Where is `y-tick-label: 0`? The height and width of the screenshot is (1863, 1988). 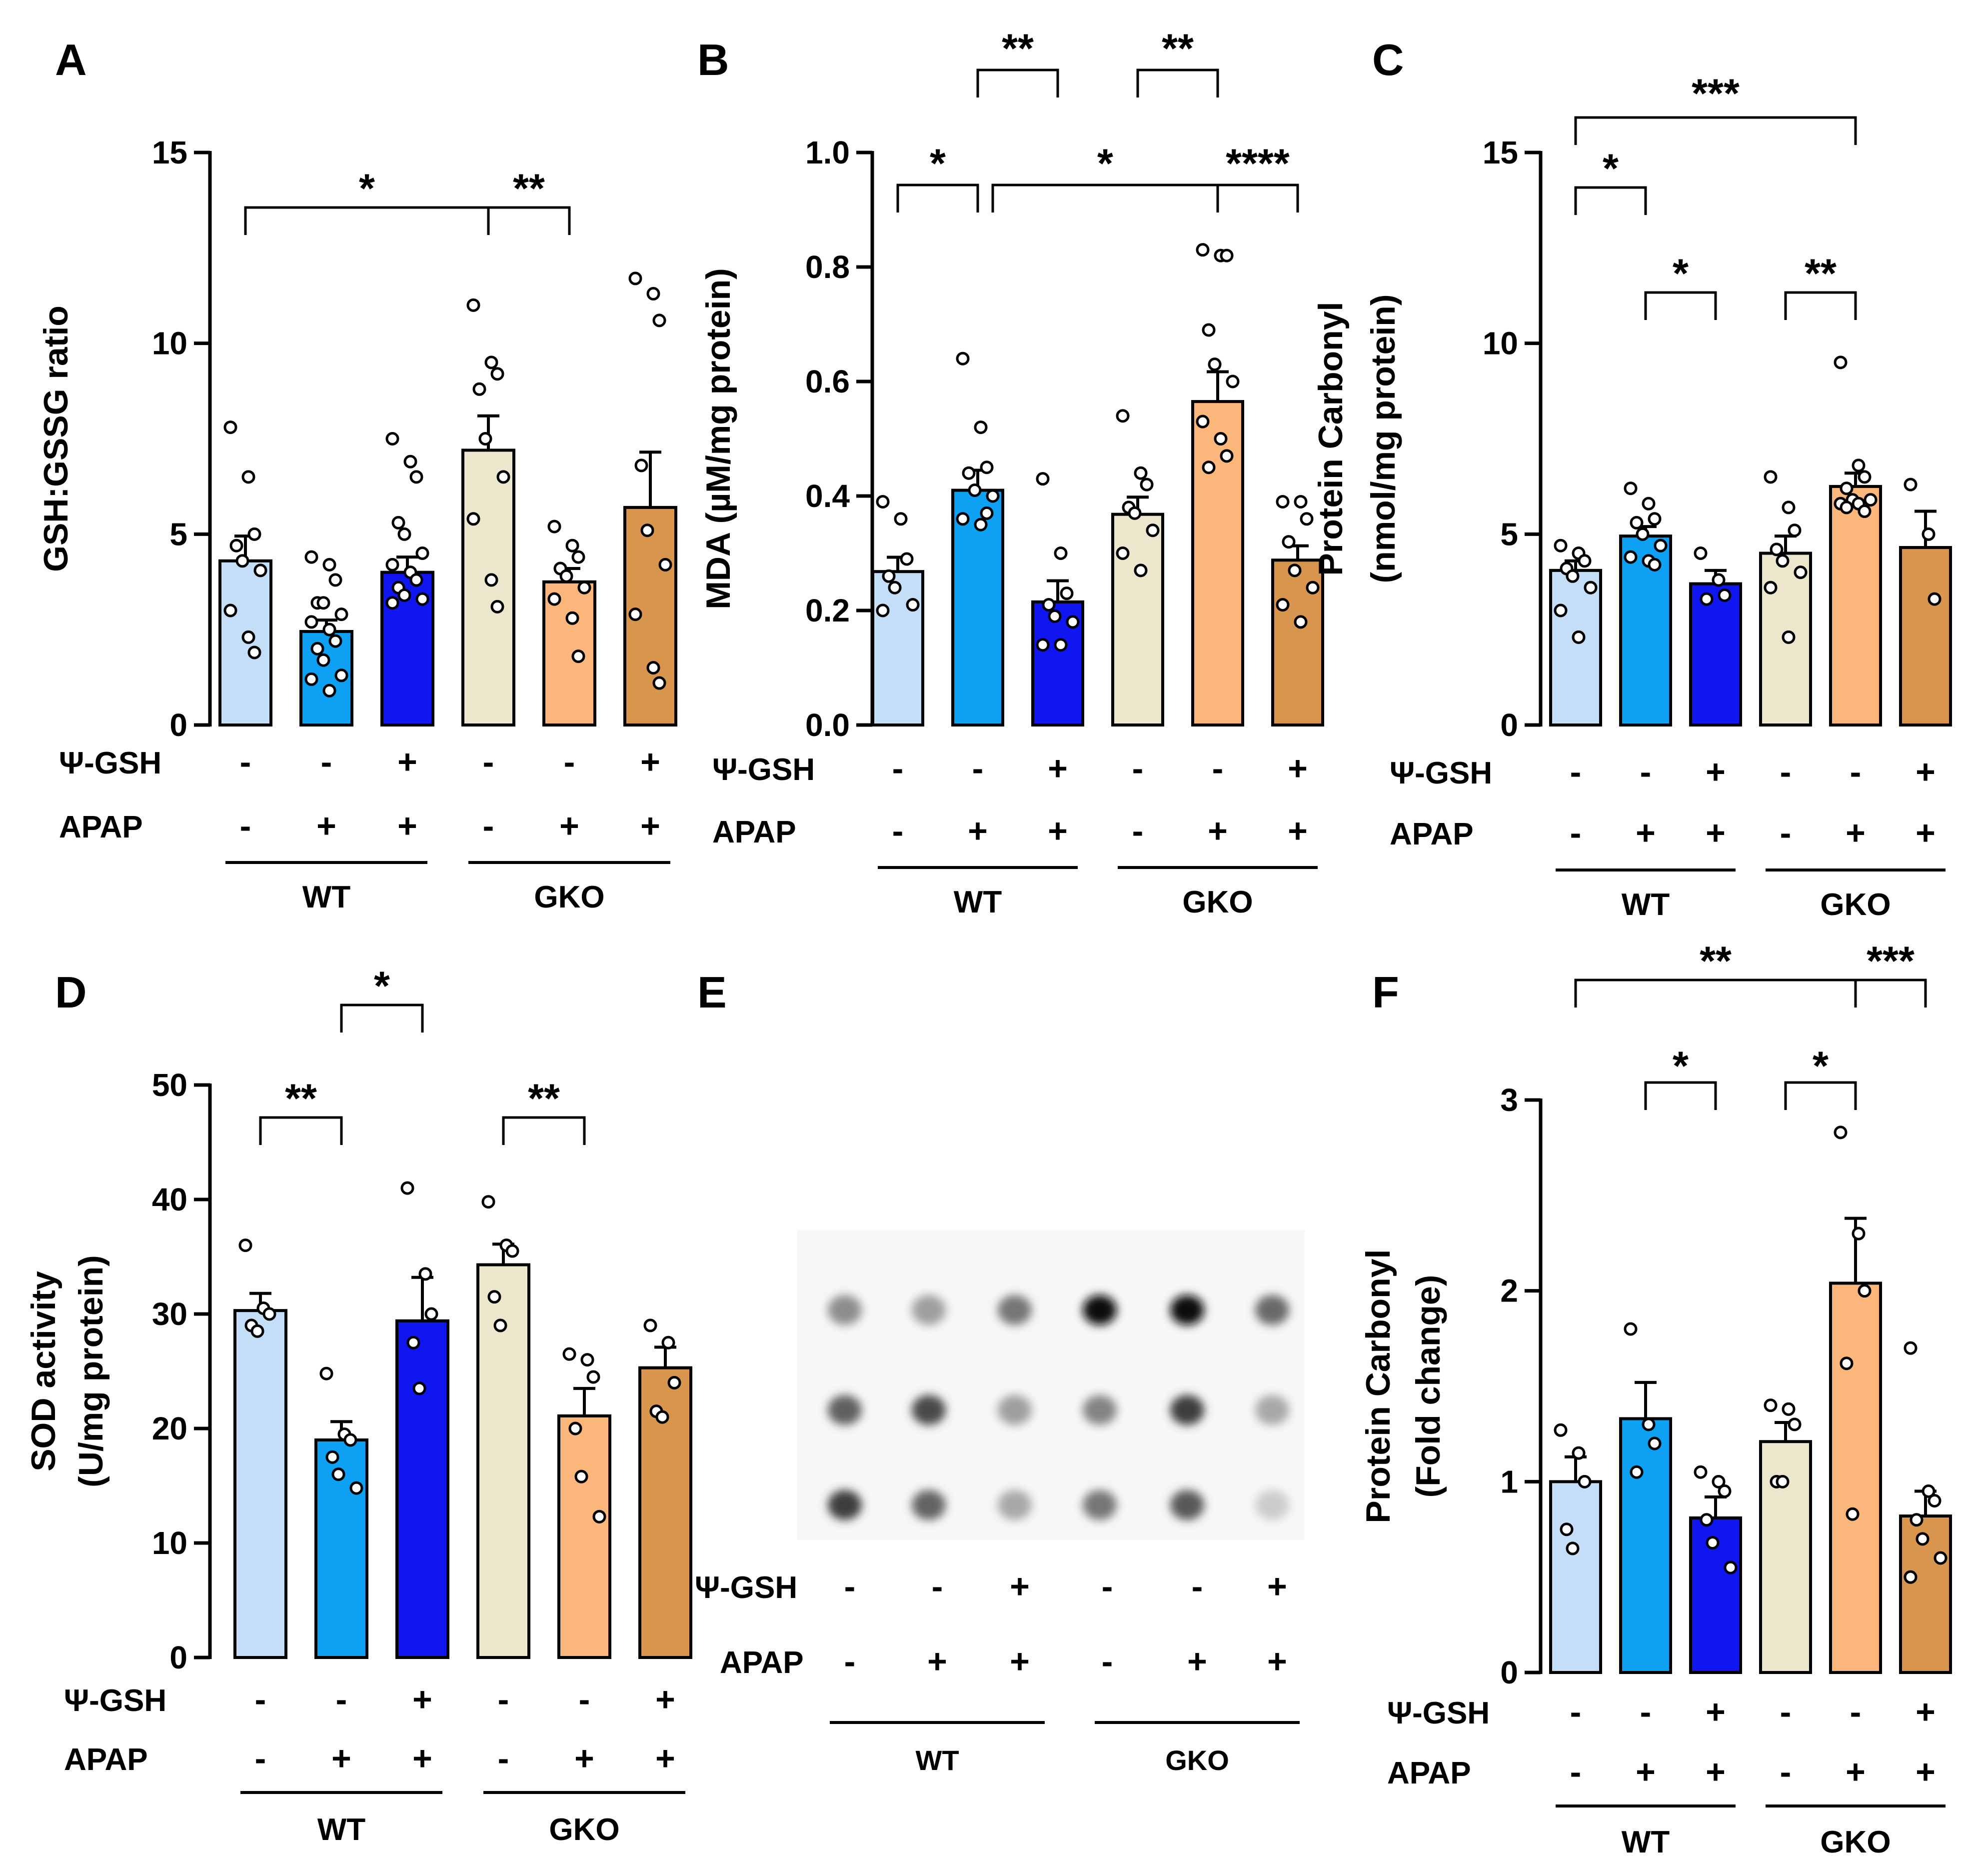 y-tick-label: 0 is located at coordinates (178, 1658).